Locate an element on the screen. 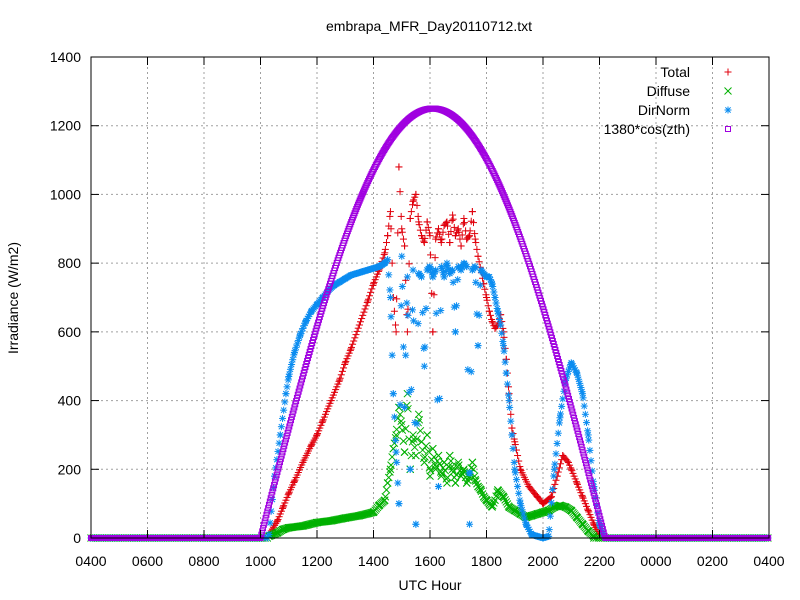 The height and width of the screenshot is (600, 800). y-tick-label: 1200 is located at coordinates (65, 126).